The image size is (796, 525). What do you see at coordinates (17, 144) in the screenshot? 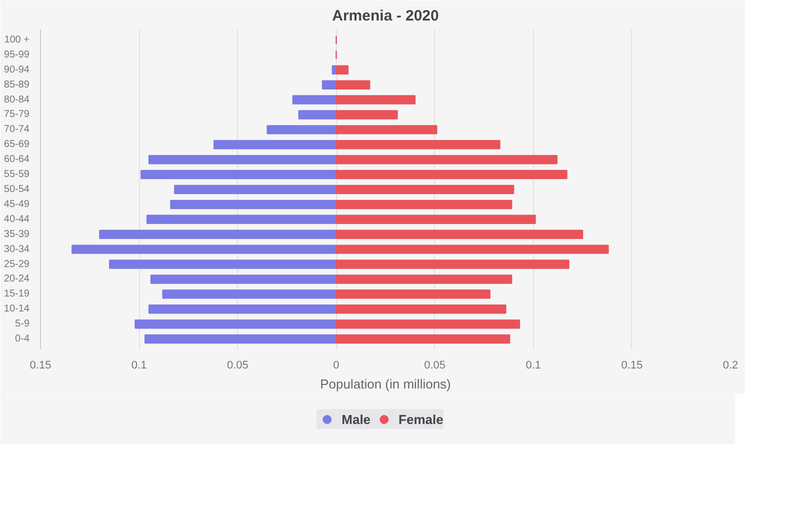
I see `y-tick-label: 65-69` at bounding box center [17, 144].